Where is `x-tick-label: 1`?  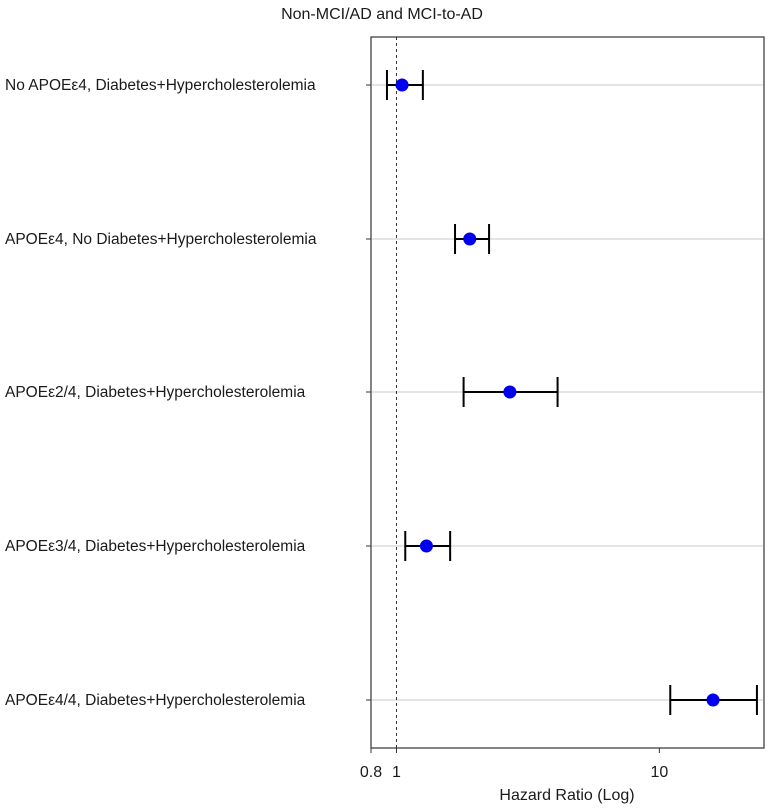 x-tick-label: 1 is located at coordinates (396, 772).